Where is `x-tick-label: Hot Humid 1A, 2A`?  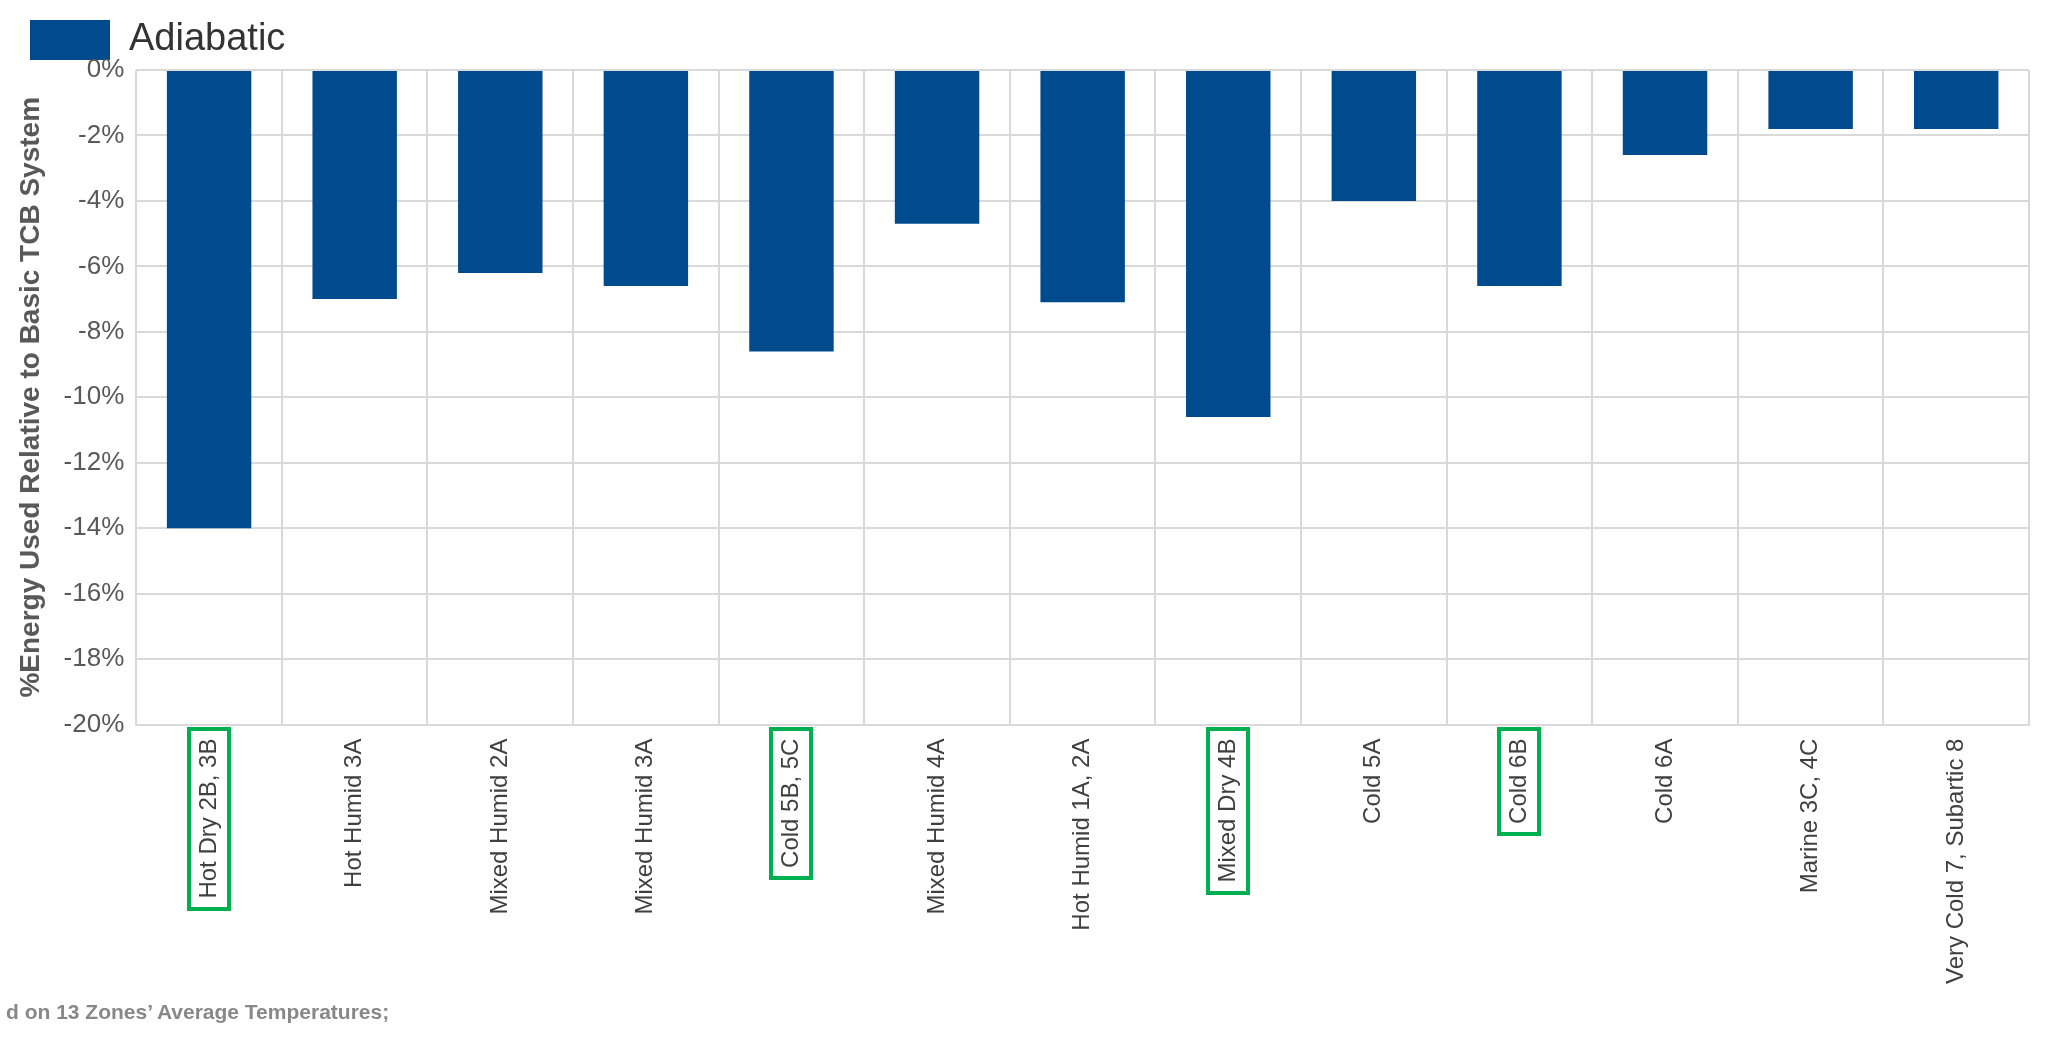
x-tick-label: Hot Humid 1A, 2A is located at coordinates (1081, 834).